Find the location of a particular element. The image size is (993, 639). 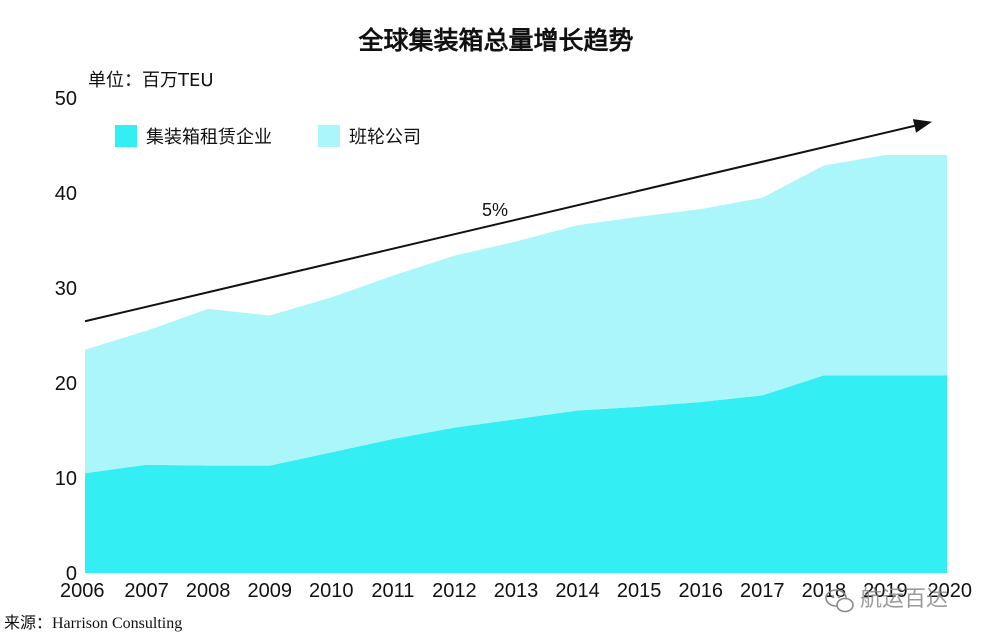

y-tick-label: 50 is located at coordinates (66, 99).